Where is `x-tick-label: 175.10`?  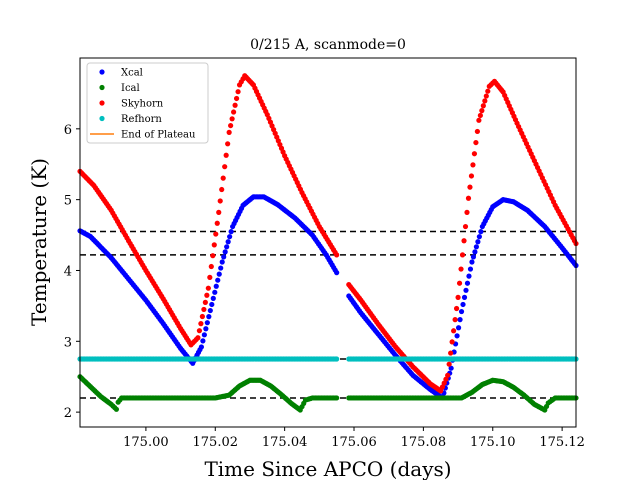 x-tick-label: 175.10 is located at coordinates (493, 442).